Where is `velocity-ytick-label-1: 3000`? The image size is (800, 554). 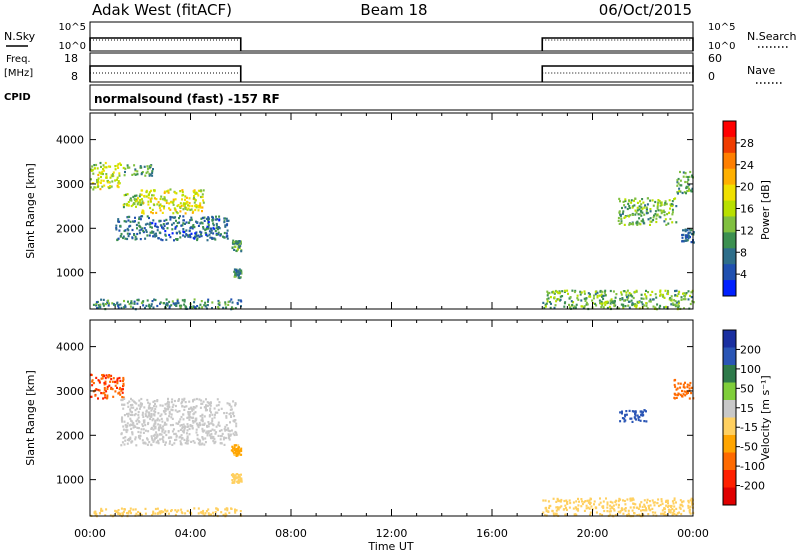 velocity-ytick-label-1: 3000 is located at coordinates (70, 391).